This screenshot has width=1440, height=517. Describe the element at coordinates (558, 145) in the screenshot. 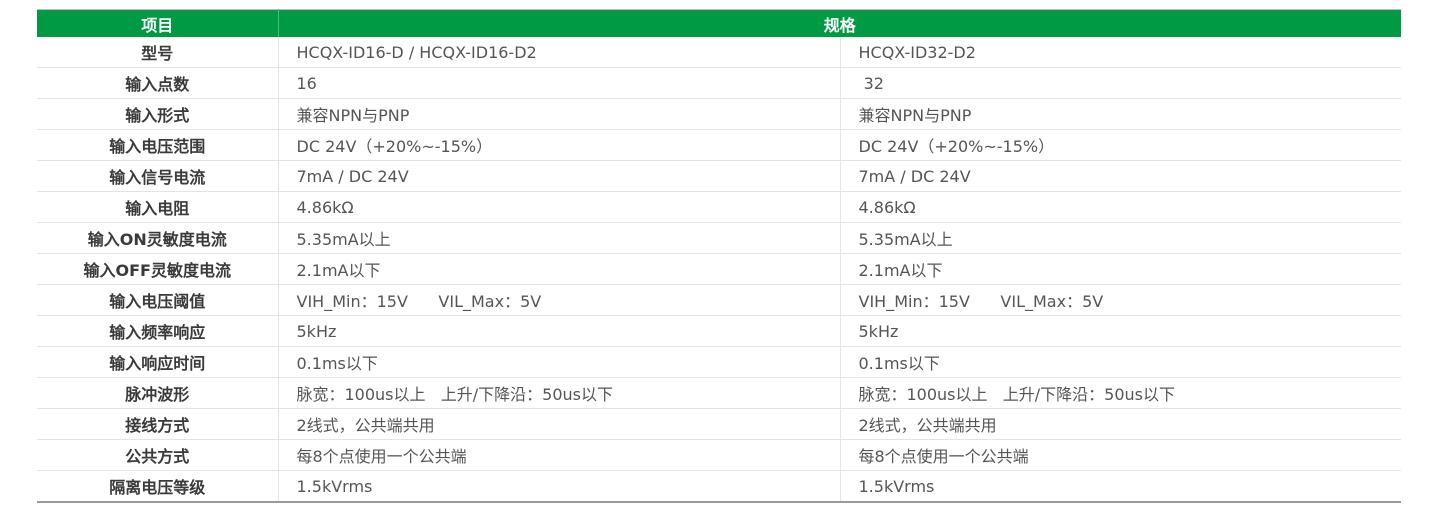

I see `spec-value-16: DC 24V（+20%~-15%）` at that location.